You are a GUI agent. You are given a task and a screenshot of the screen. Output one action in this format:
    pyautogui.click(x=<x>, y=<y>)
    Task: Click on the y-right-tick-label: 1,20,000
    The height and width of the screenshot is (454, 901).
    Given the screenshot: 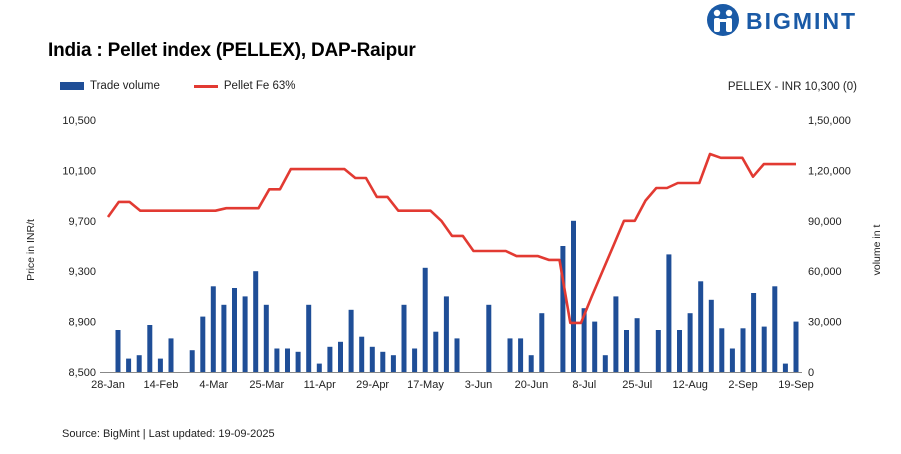 What is the action you would take?
    pyautogui.click(x=829, y=171)
    